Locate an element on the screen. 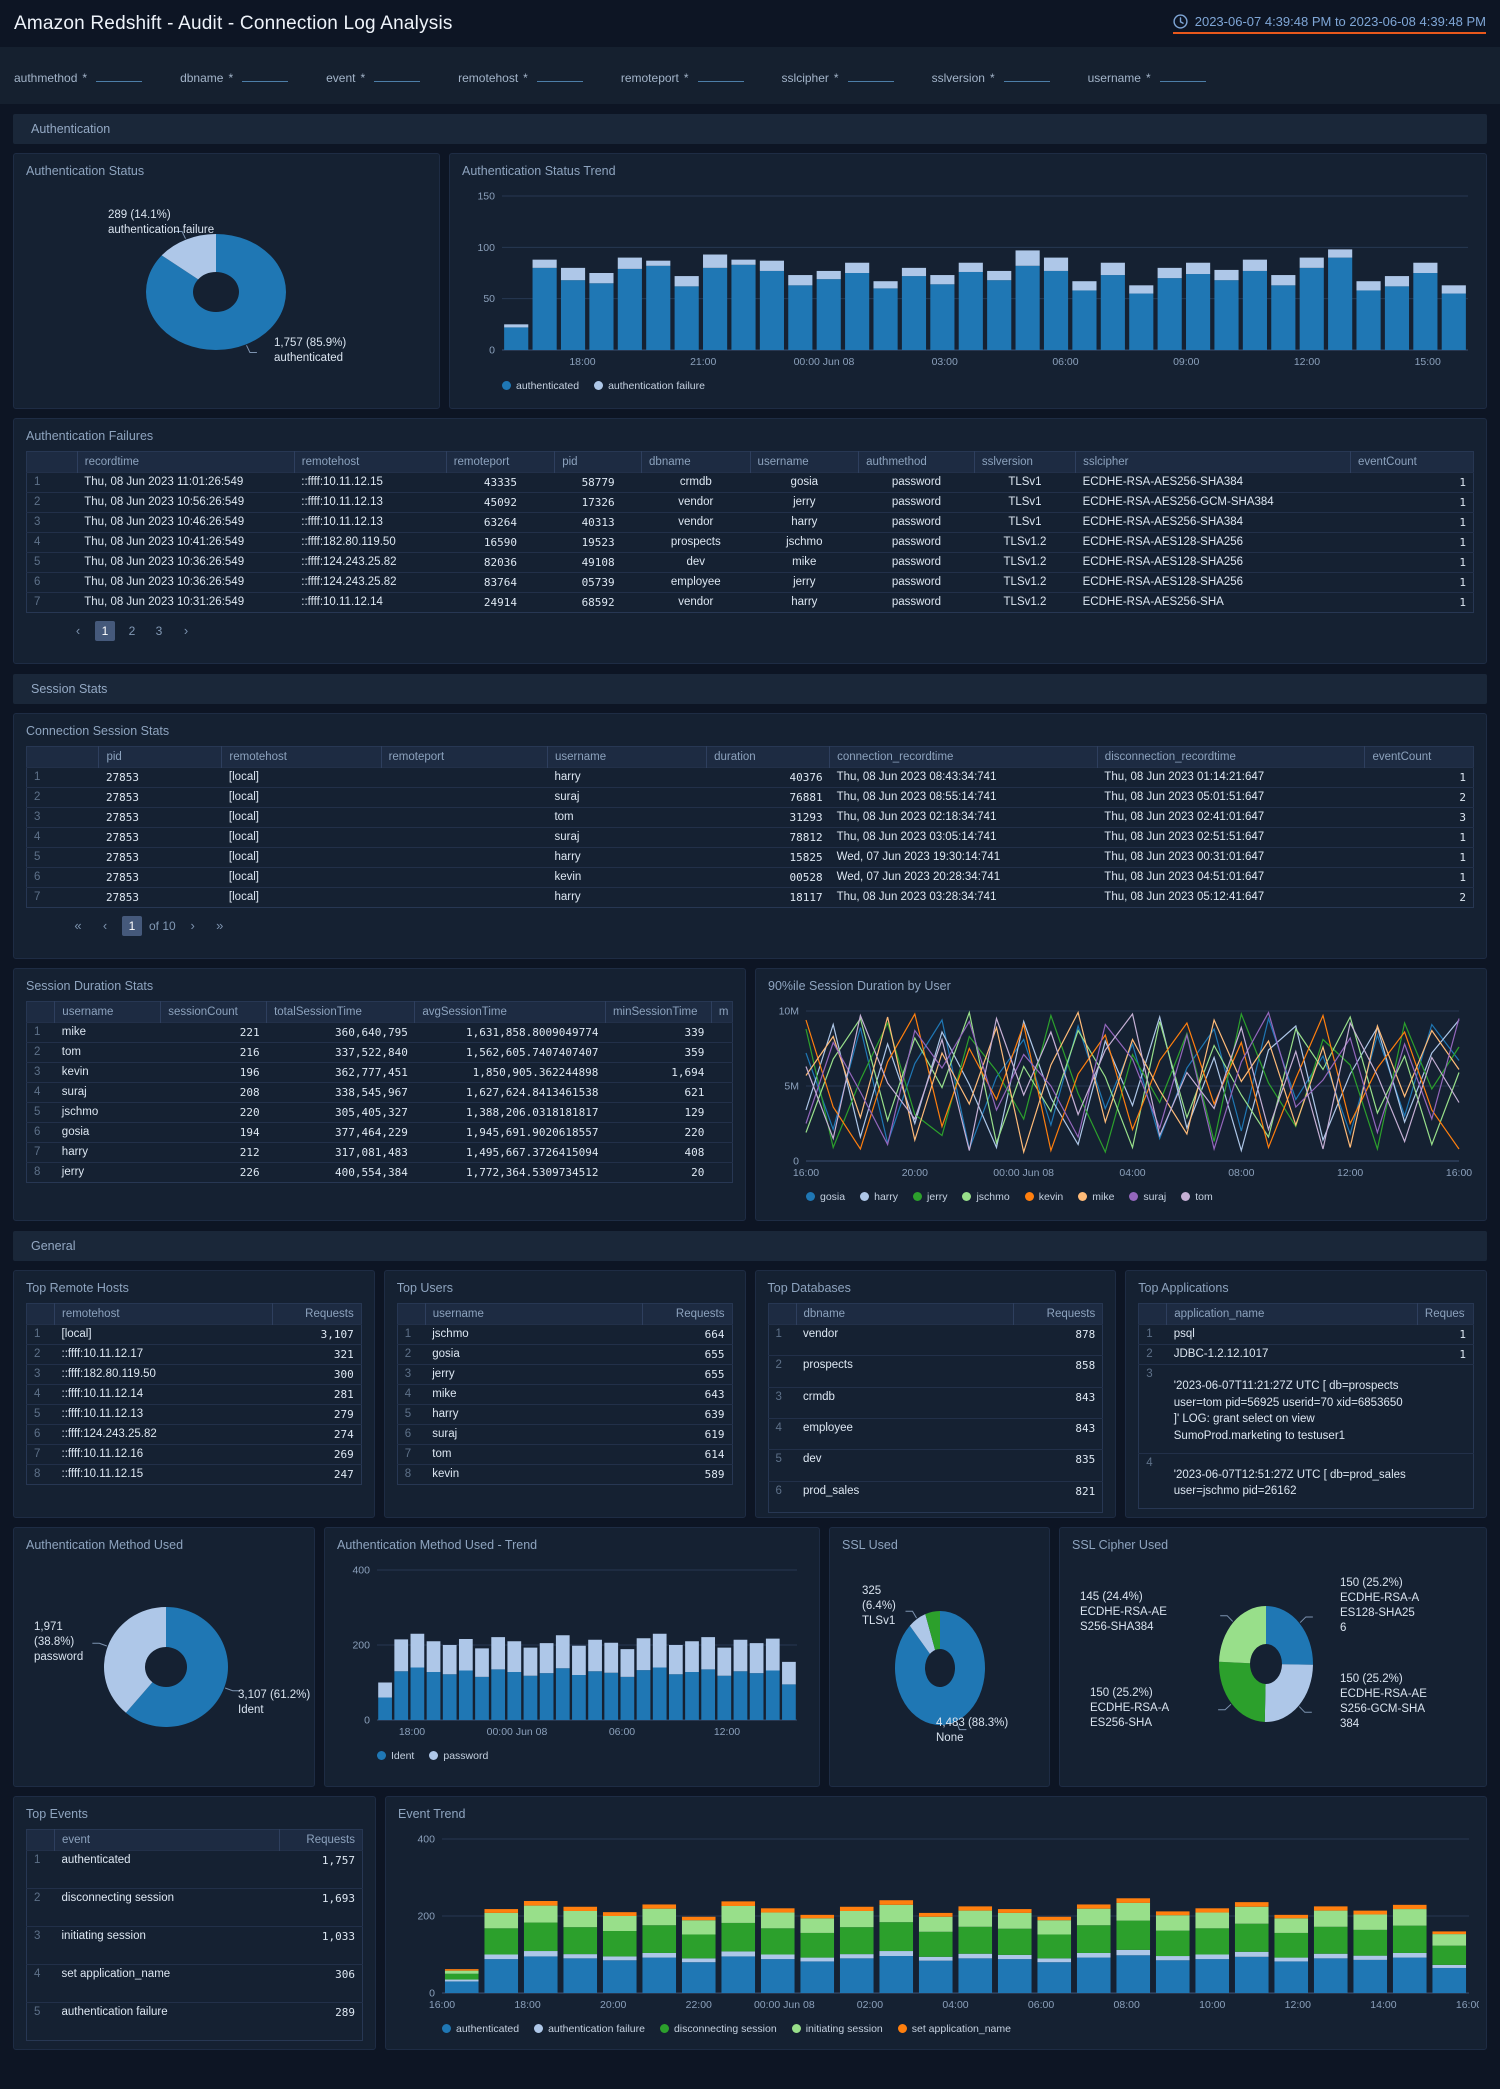 The height and width of the screenshot is (2089, 1500). table-row: 2 disconnecting session 1,693 is located at coordinates (194, 1907).